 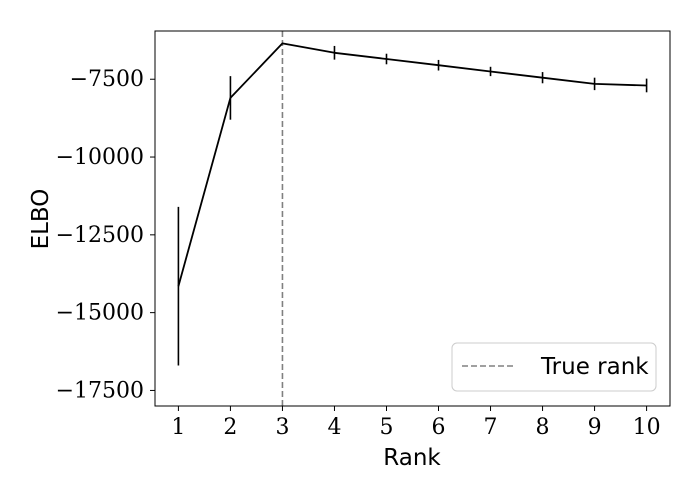 I want to click on x-tick-label-3: 3, so click(x=282, y=427).